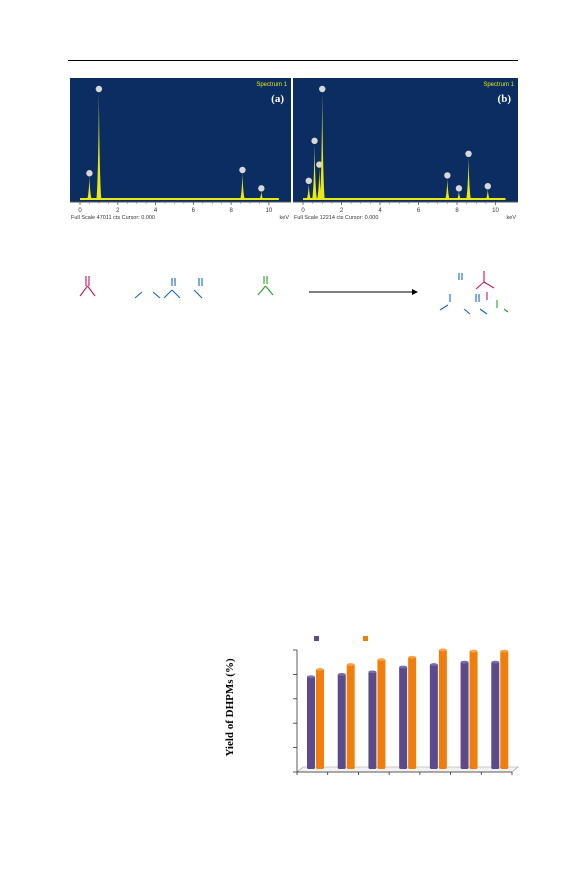 The width and height of the screenshot is (585, 888). What do you see at coordinates (341, 638) in the screenshot?
I see `chart-legend` at bounding box center [341, 638].